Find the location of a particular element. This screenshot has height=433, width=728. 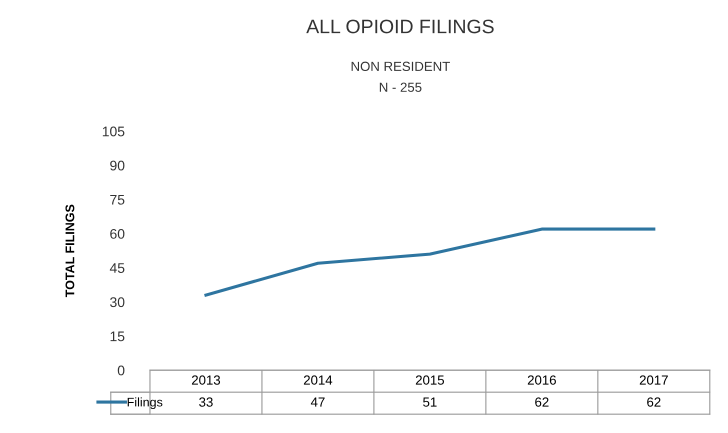

y-tick-label: 90 is located at coordinates (117, 165).